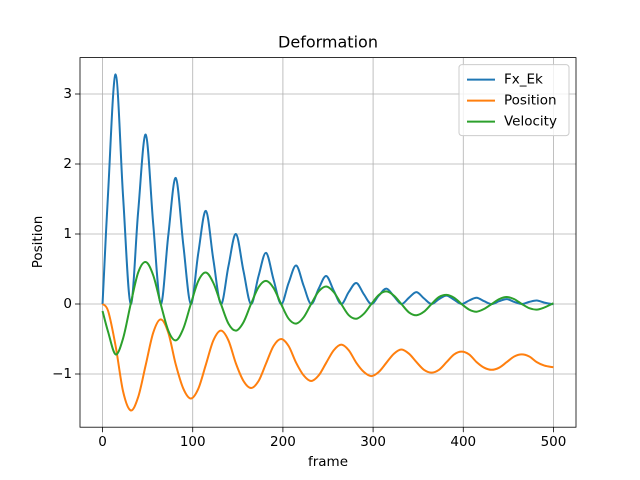  I want to click on x-tick-label: 0, so click(102, 442).